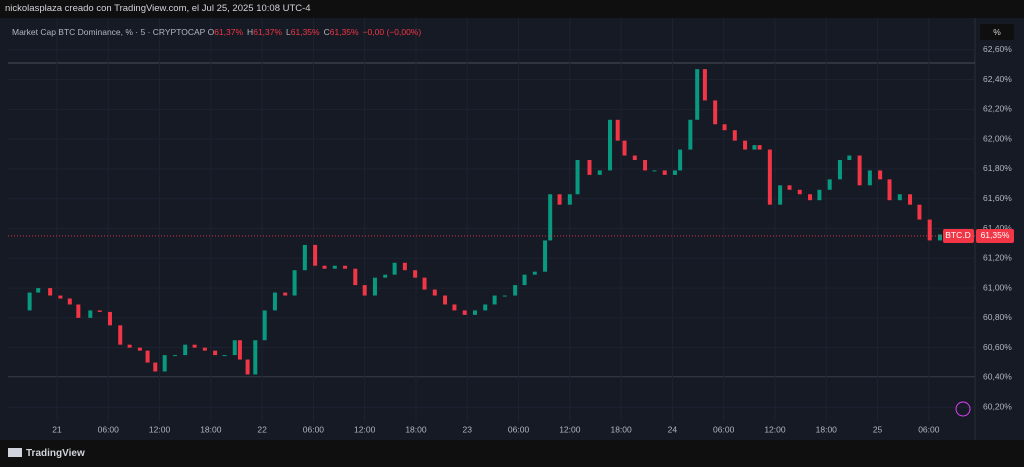 The height and width of the screenshot is (467, 1024). I want to click on x-tick-label: 12:00, so click(775, 429).